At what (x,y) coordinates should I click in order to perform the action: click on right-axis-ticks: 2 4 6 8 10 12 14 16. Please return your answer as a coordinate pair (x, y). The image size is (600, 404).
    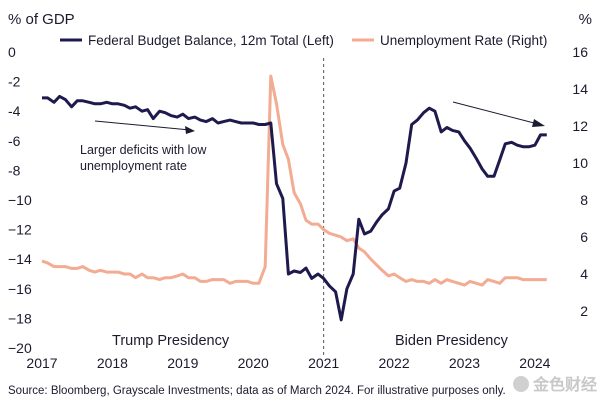
    Looking at the image, I should click on (580, 181).